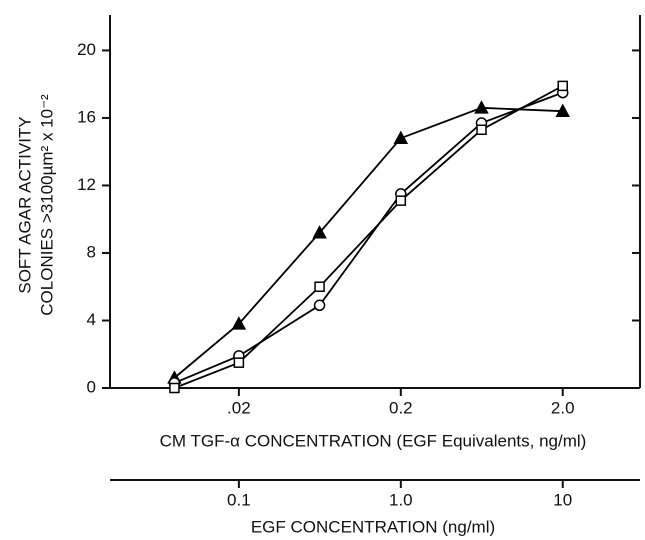  Describe the element at coordinates (401, 407) in the screenshot. I see `x-tick-label: 0.2` at that location.